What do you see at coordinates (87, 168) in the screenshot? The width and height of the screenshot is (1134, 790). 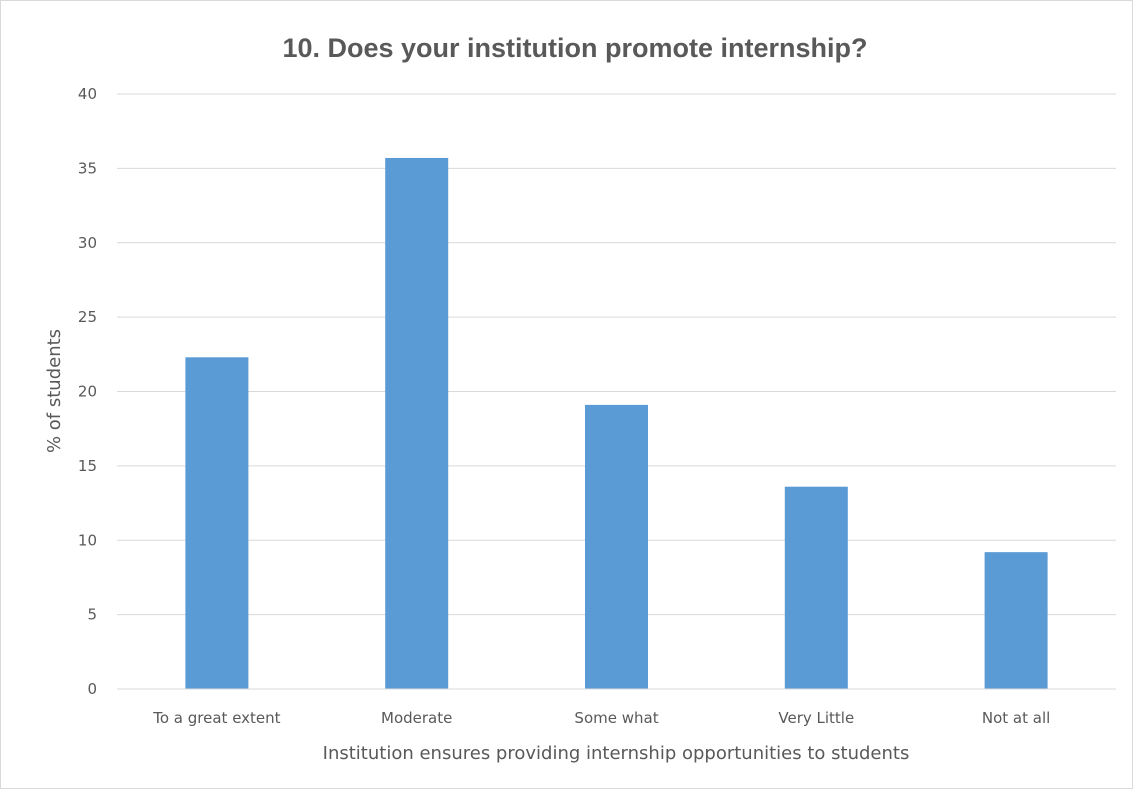 I see `y-tick-label: 35` at bounding box center [87, 168].